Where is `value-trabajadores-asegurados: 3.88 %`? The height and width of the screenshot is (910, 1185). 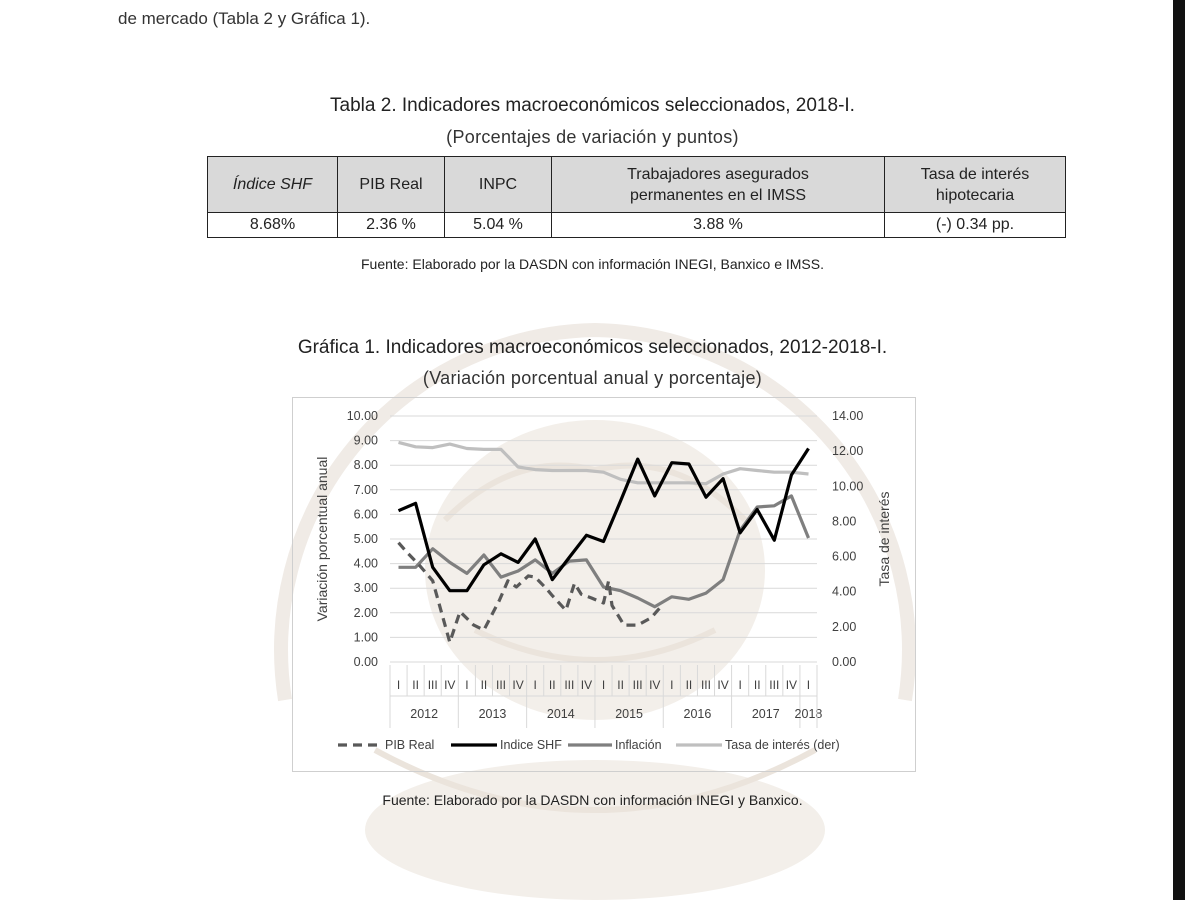
value-trabajadores-asegurados: 3.88 % is located at coordinates (718, 225).